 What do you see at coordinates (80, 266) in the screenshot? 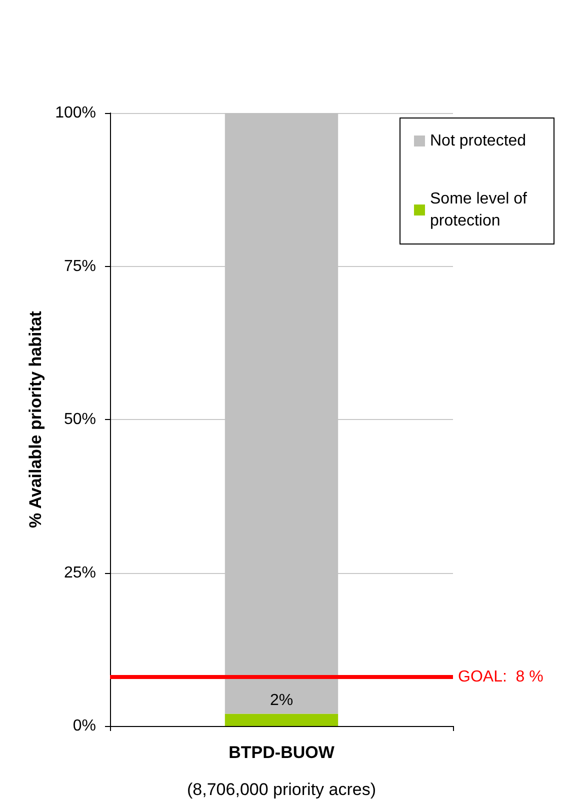
I see `y-tick-label: 75%` at bounding box center [80, 266].